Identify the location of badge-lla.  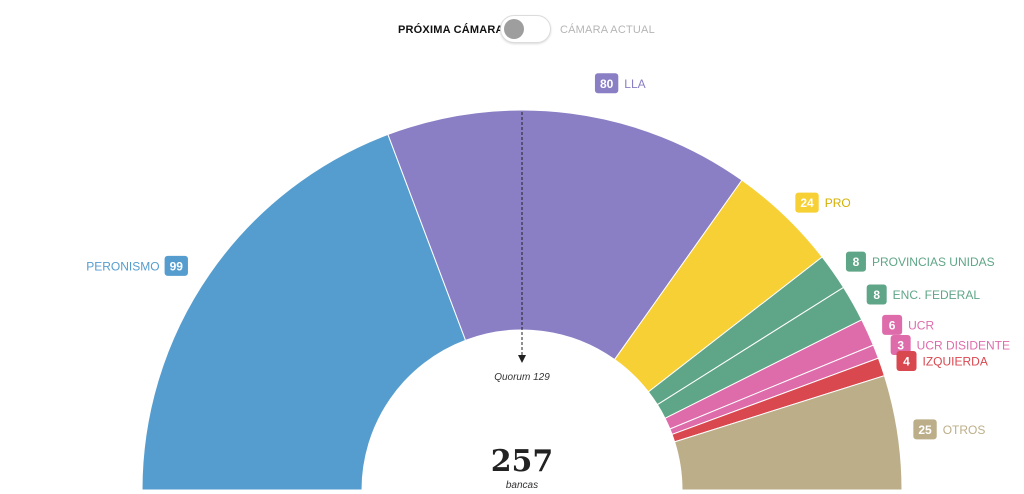
(606, 83).